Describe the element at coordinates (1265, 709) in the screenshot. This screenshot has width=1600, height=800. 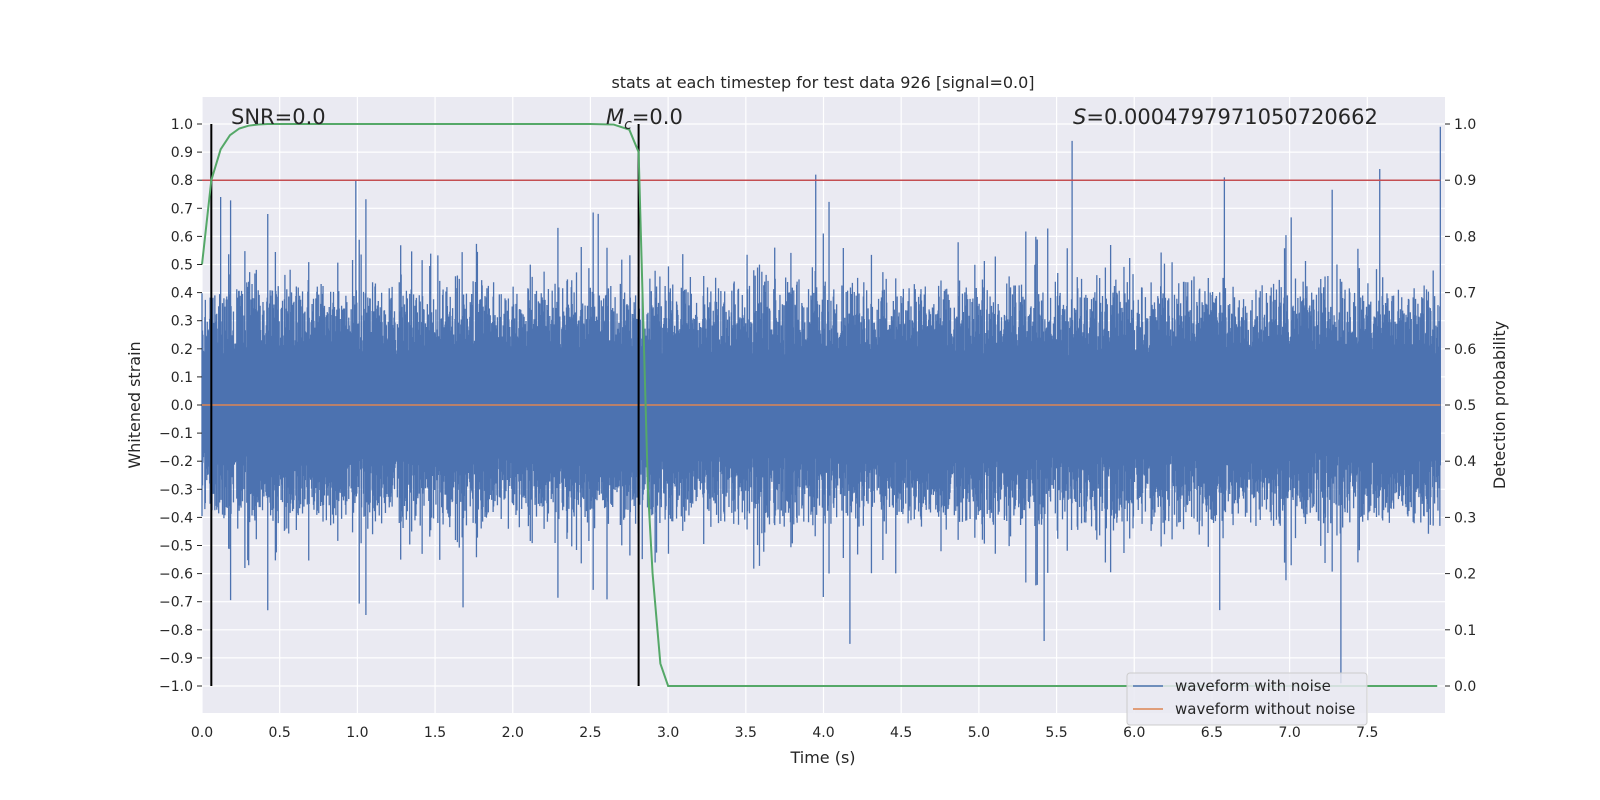
I see `legend-label-clean: waveform without noise` at that location.